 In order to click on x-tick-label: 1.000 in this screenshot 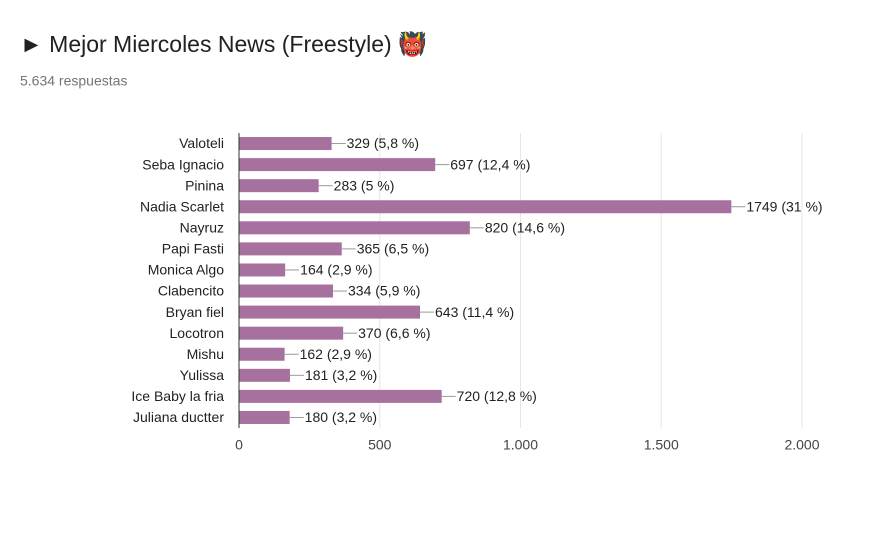, I will do `click(520, 445)`.